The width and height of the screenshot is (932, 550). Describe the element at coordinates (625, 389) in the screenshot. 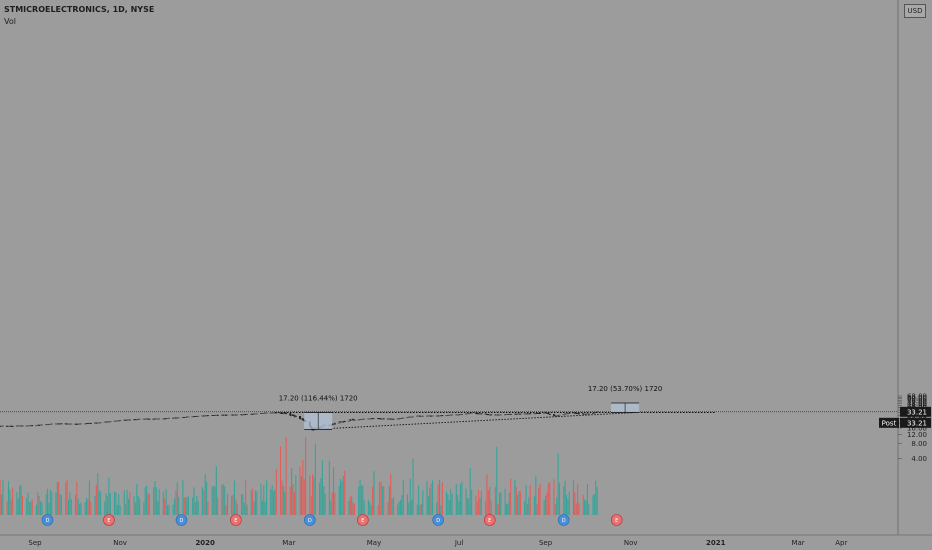

I see `measure-label: 17.20 (53.70%) 1720` at that location.